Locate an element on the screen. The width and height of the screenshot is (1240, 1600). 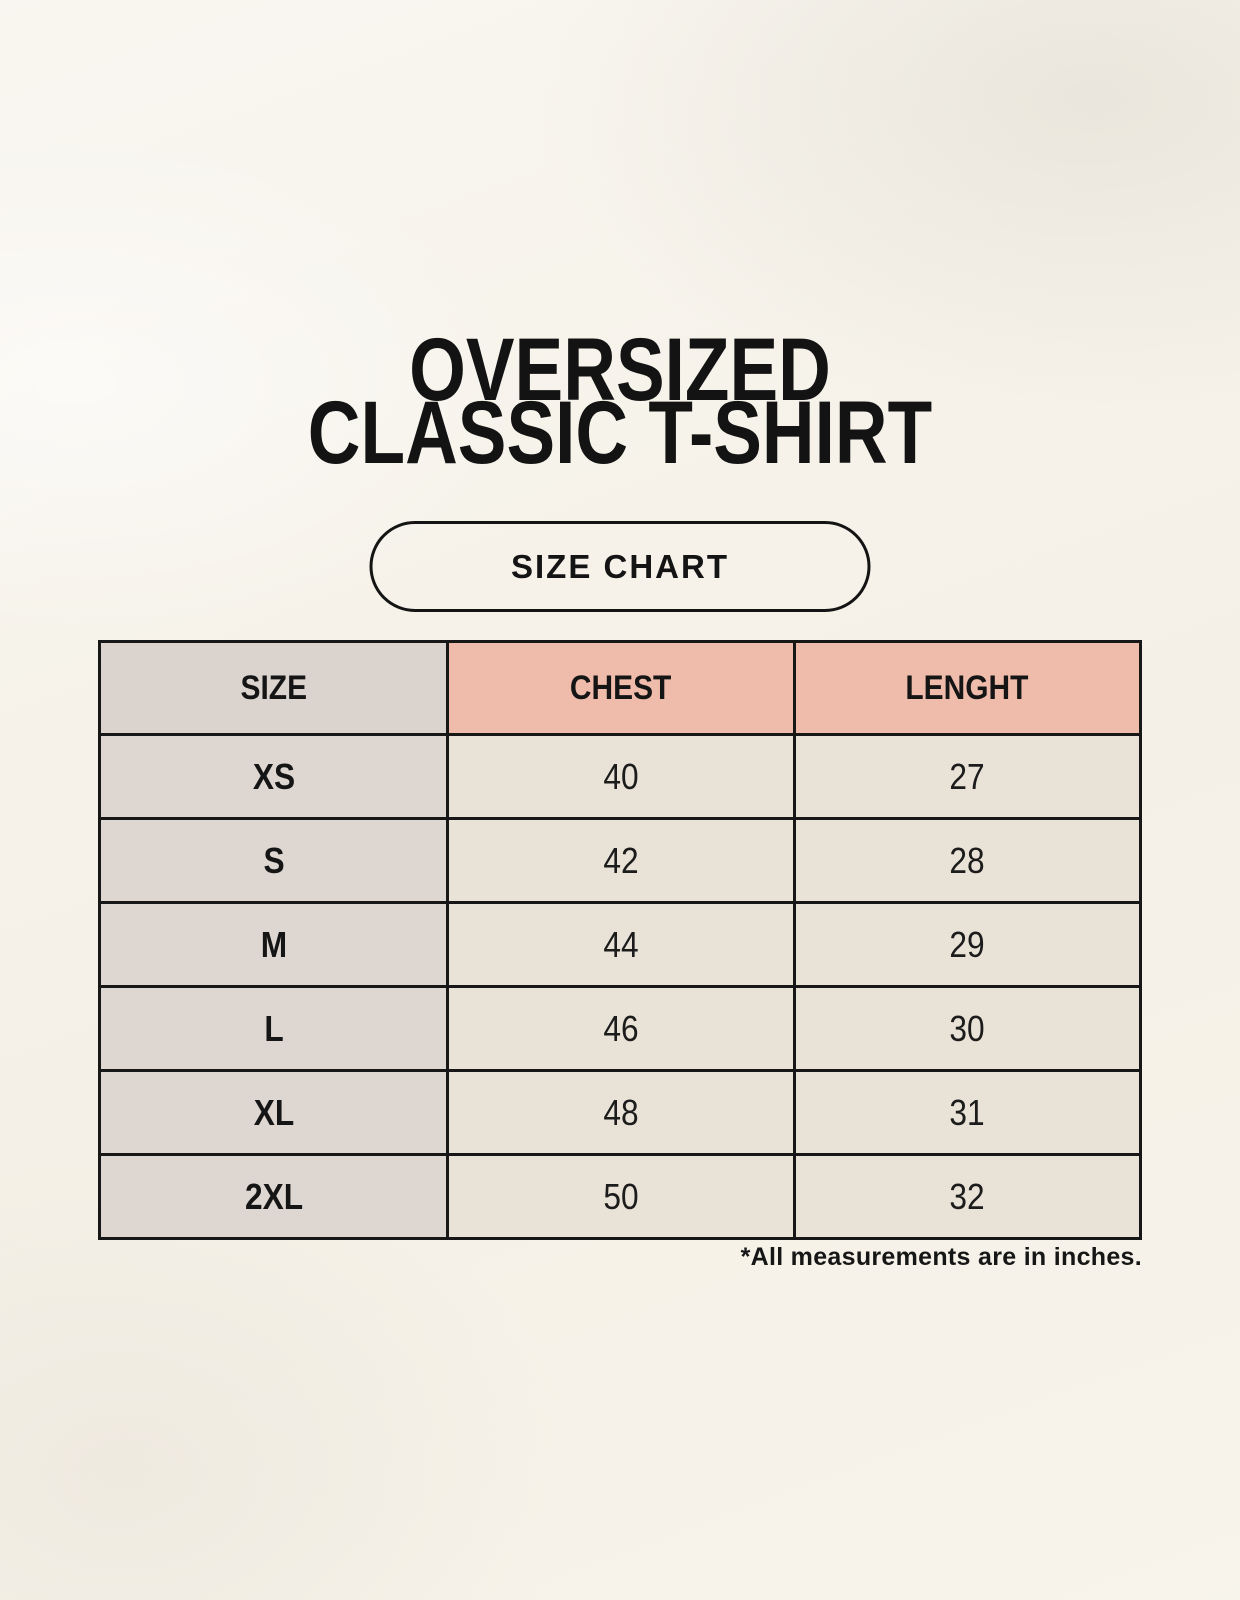
chest-cell: 40 is located at coordinates (621, 776).